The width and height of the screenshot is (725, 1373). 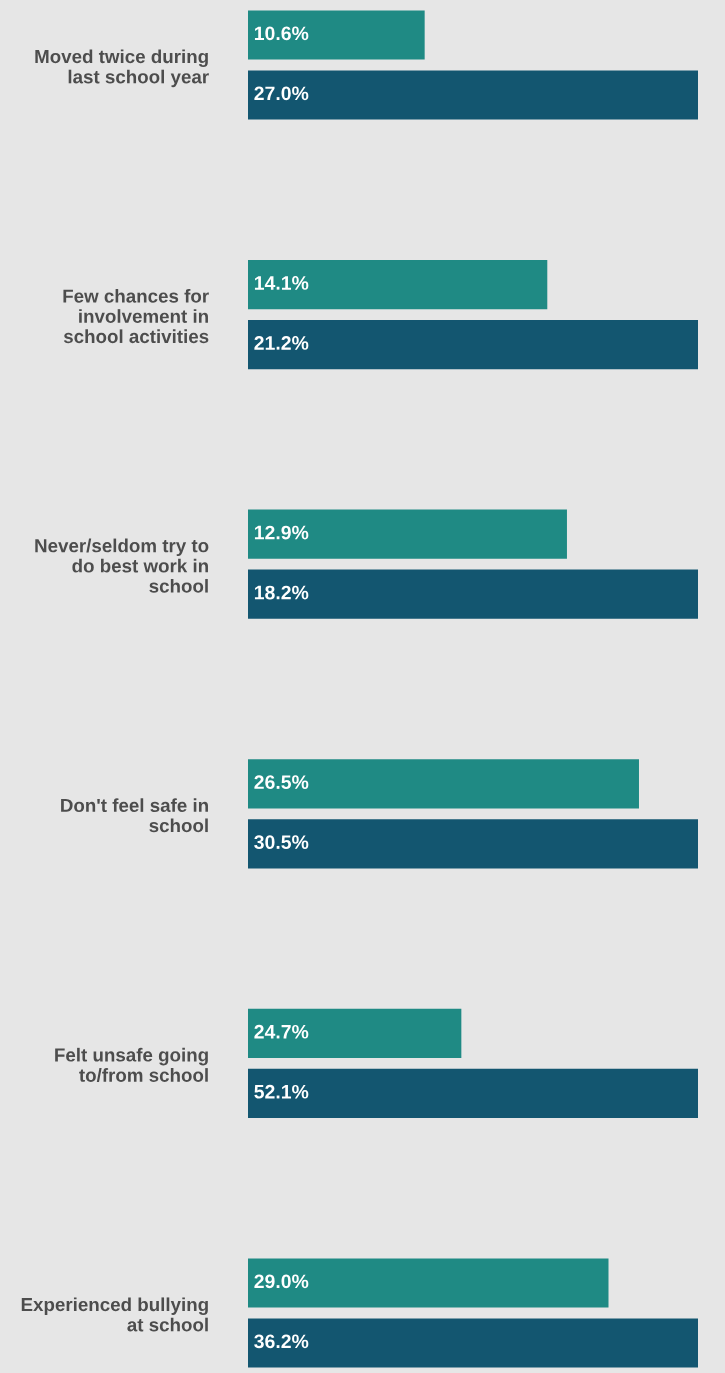 What do you see at coordinates (281, 1341) in the screenshot?
I see `data-label: 36.2%` at bounding box center [281, 1341].